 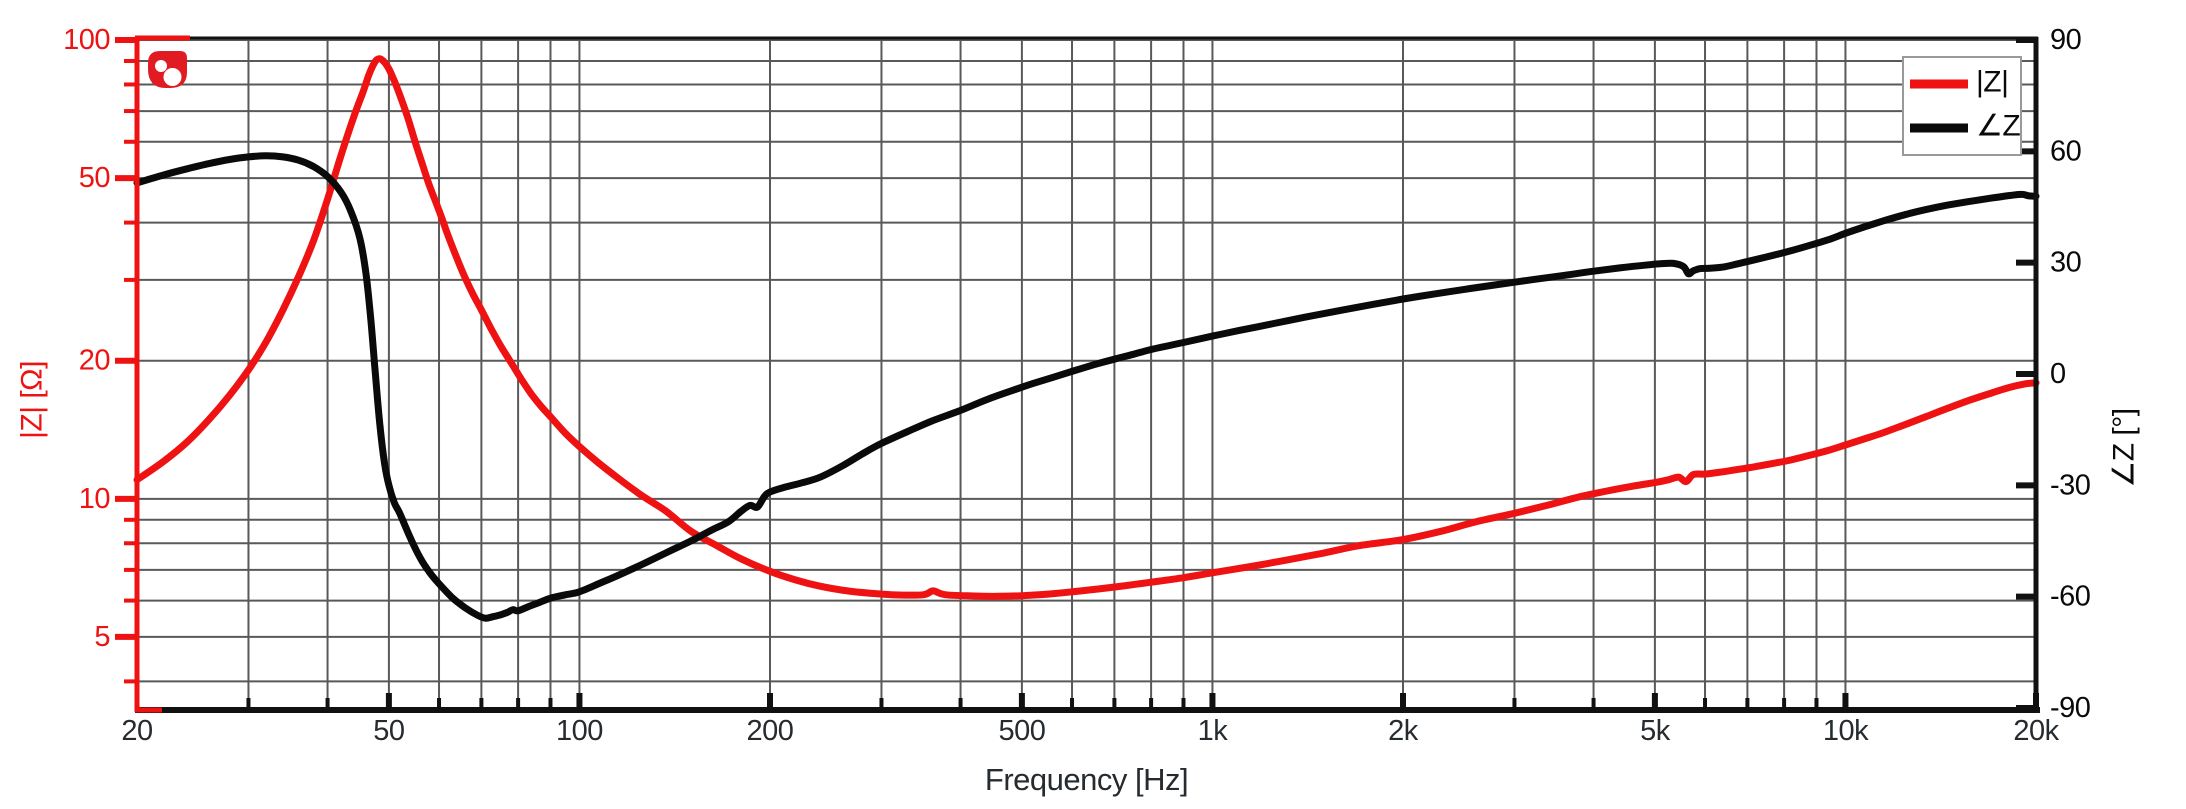 What do you see at coordinates (770, 731) in the screenshot?
I see `x-tick-label: 200` at bounding box center [770, 731].